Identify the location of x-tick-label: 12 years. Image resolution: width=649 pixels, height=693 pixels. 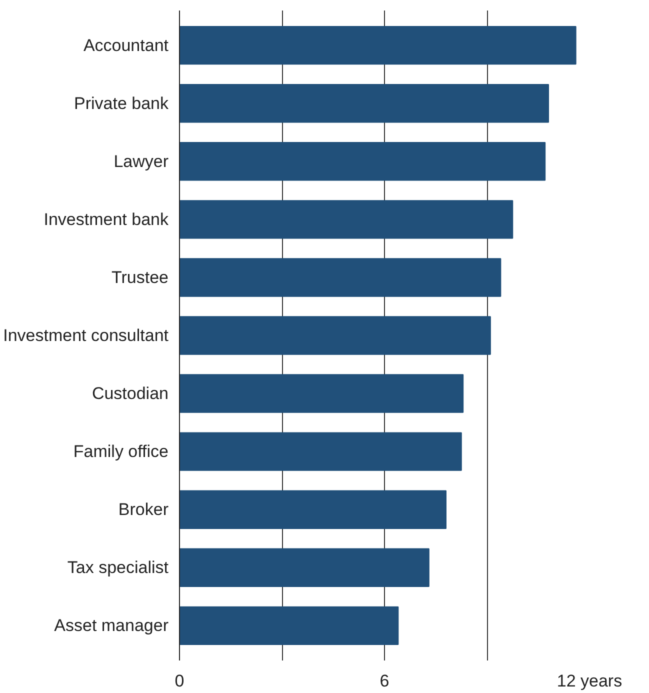
(589, 681).